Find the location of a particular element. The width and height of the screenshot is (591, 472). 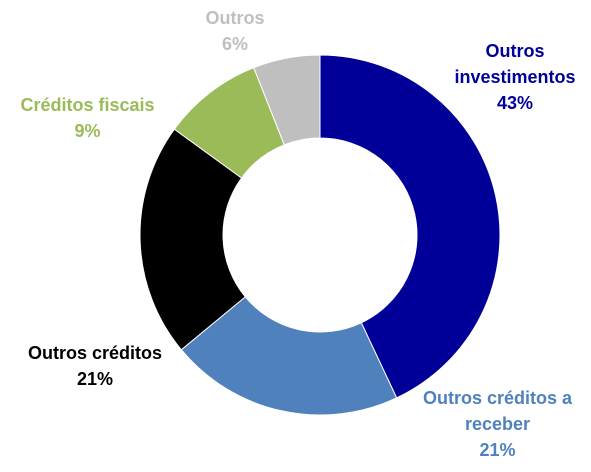

value-label: 9% is located at coordinates (87, 131).